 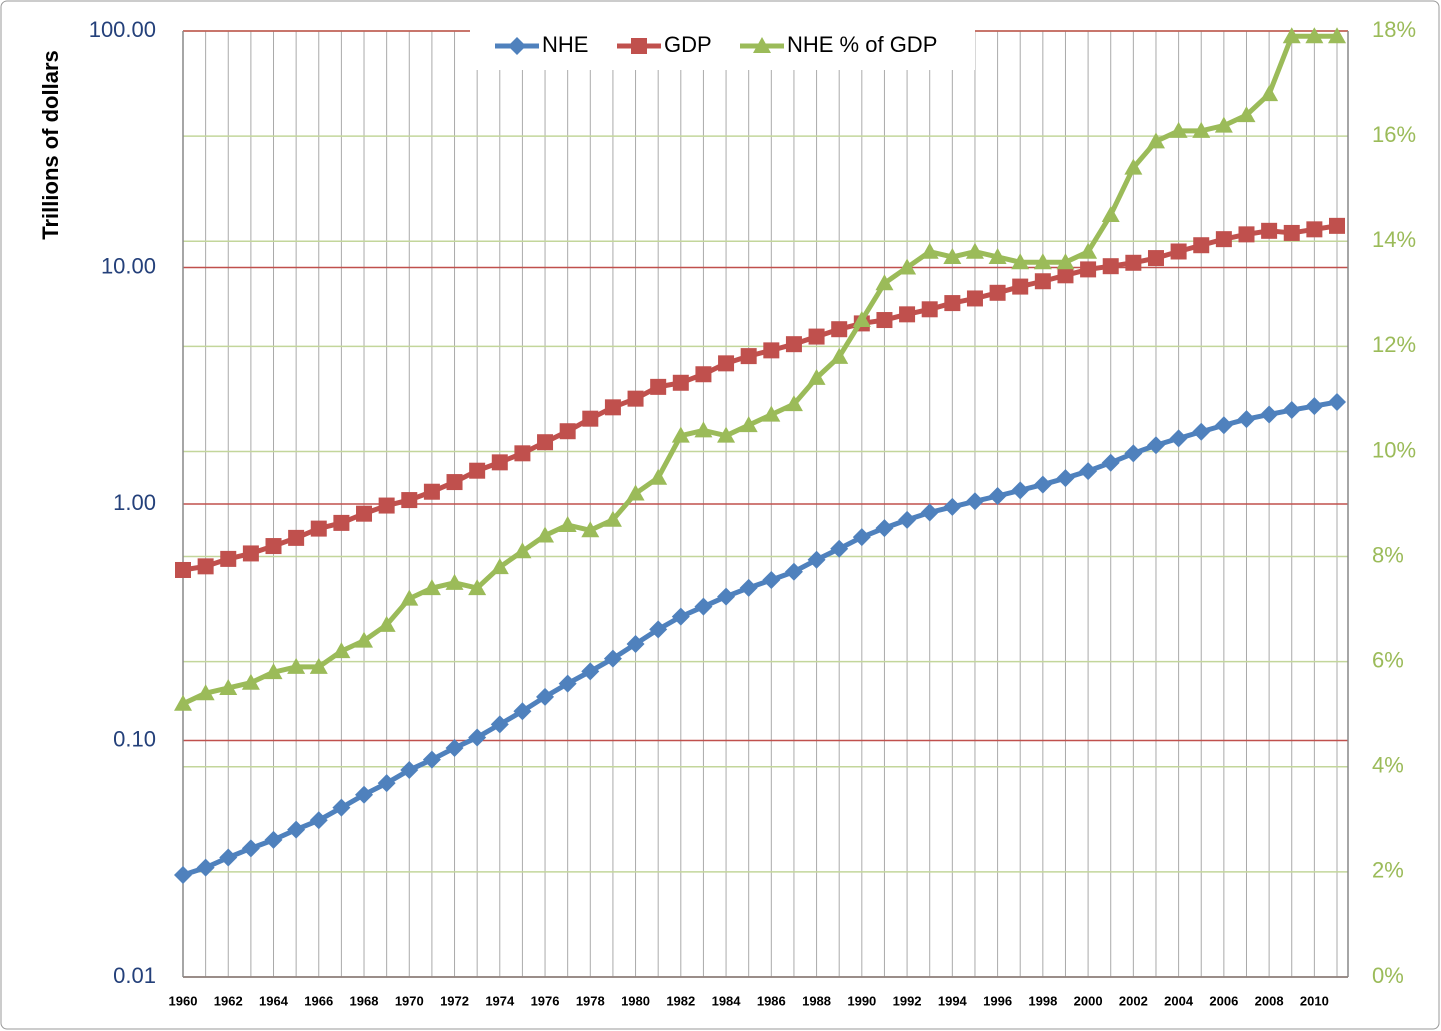 What do you see at coordinates (364, 1000) in the screenshot?
I see `x-tick-label: 1968` at bounding box center [364, 1000].